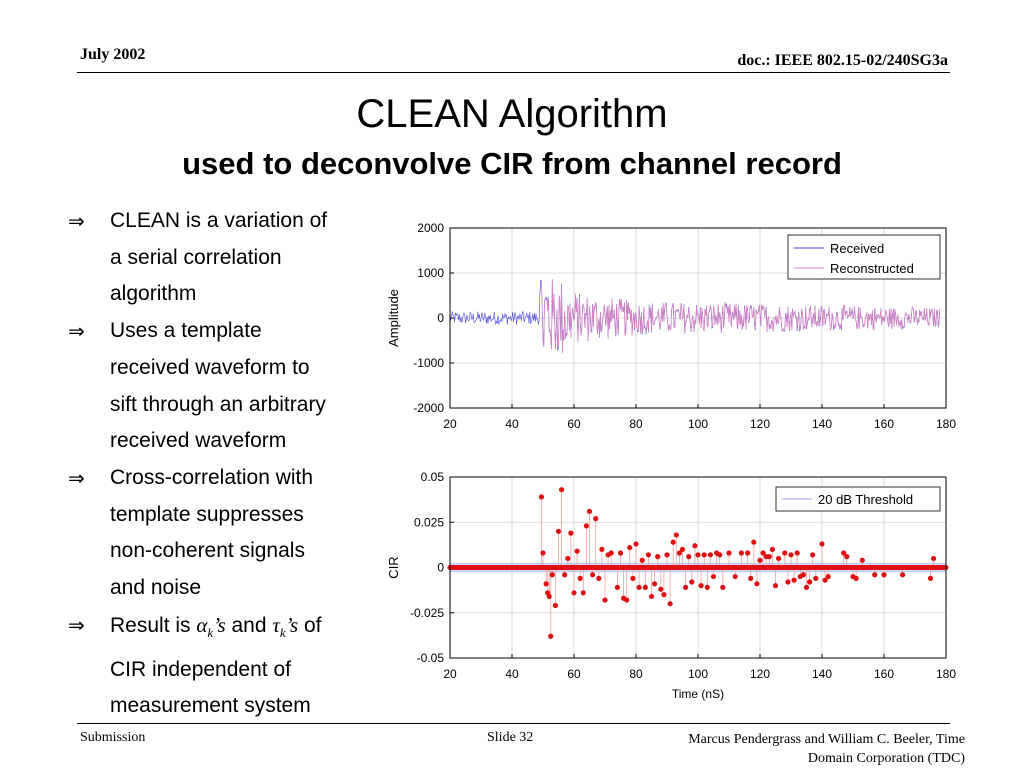 The height and width of the screenshot is (768, 1024). What do you see at coordinates (865, 499) in the screenshot?
I see `legend-label-threshold: 20 dB Threshold` at bounding box center [865, 499].